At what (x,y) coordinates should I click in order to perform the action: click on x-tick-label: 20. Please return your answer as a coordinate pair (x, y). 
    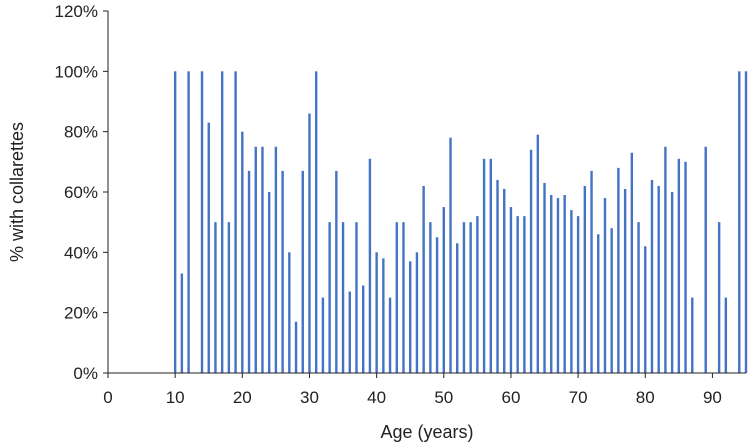
    Looking at the image, I should click on (242, 397).